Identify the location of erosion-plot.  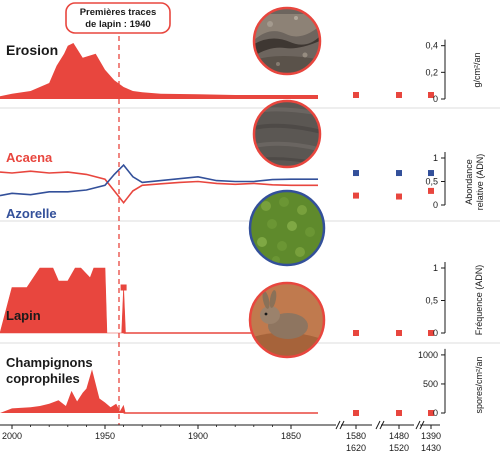
(159, 71).